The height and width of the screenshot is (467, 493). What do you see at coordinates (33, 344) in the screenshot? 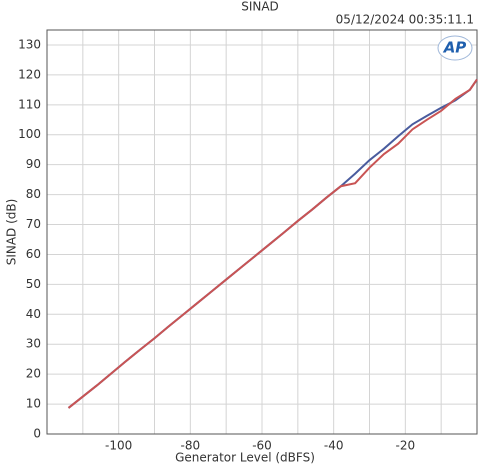
I see `y-tick-label: 30` at bounding box center [33, 344].